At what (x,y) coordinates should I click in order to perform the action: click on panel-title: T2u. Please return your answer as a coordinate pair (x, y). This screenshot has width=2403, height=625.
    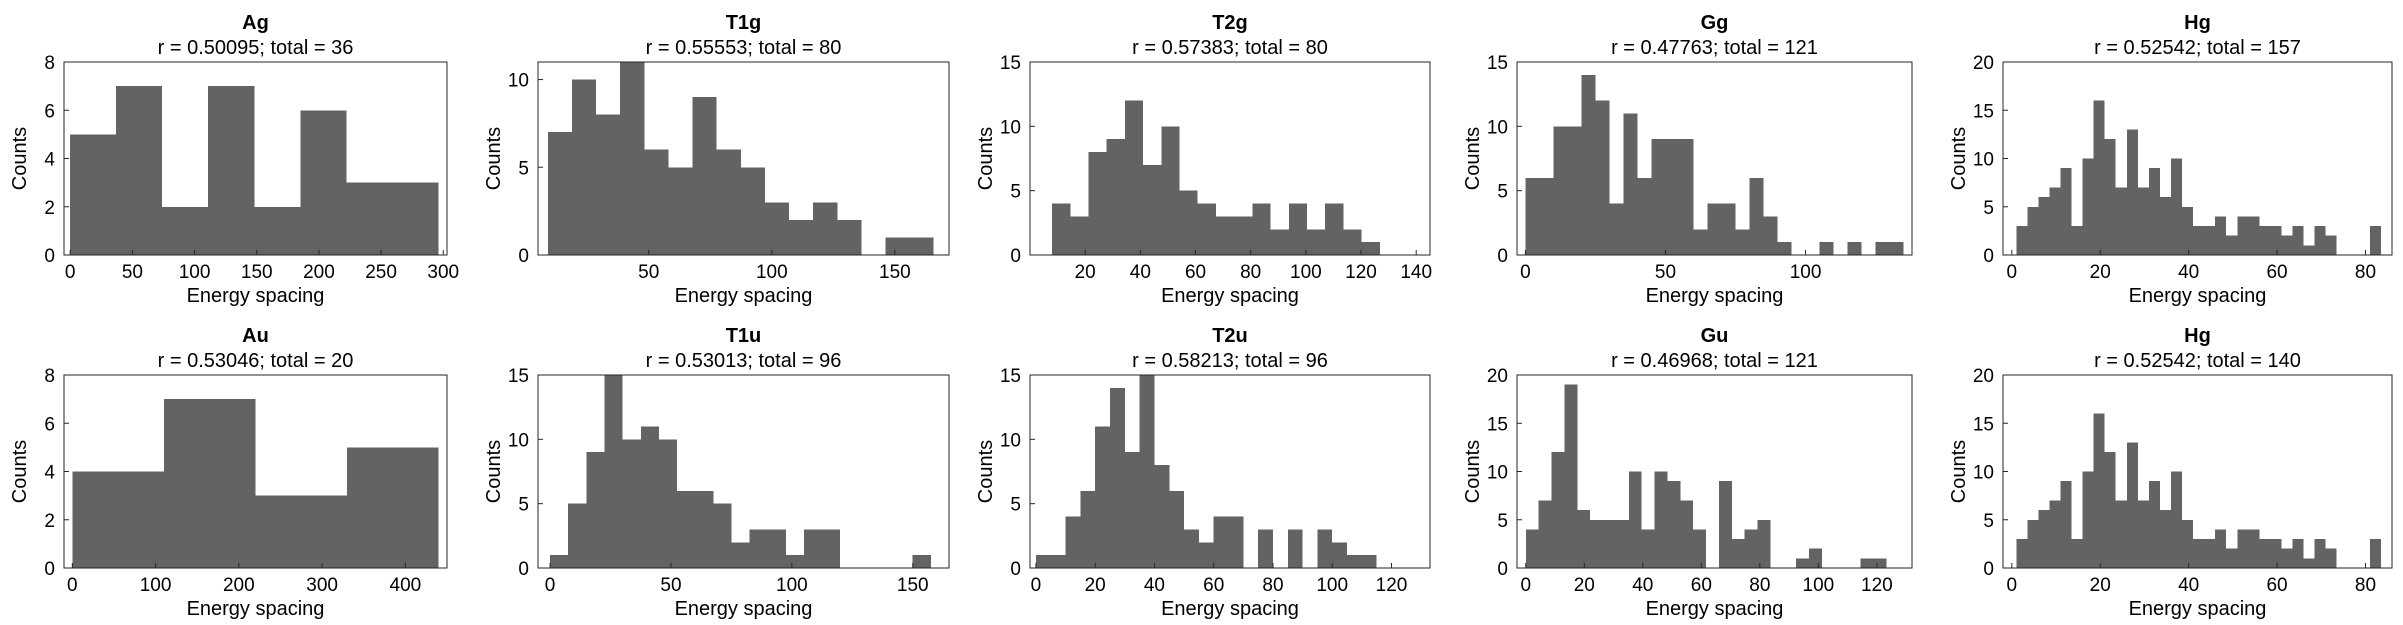
    Looking at the image, I should click on (1230, 336).